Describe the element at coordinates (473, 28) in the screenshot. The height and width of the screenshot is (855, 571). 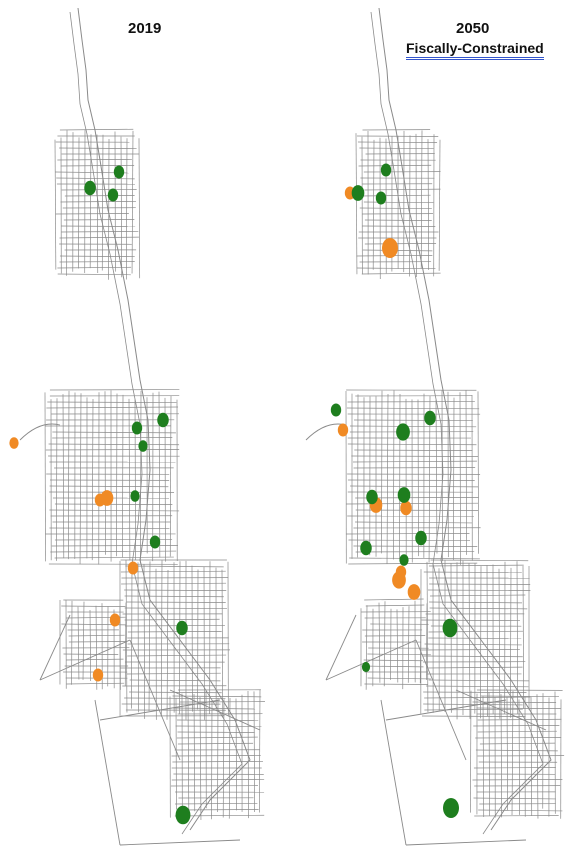
I see `panel-title-2050: 2050` at that location.